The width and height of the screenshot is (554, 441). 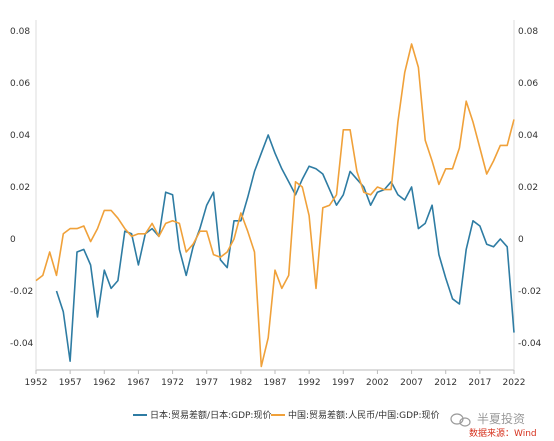 What do you see at coordinates (20, 84) in the screenshot?
I see `y-tick-left: 0.06` at bounding box center [20, 84].